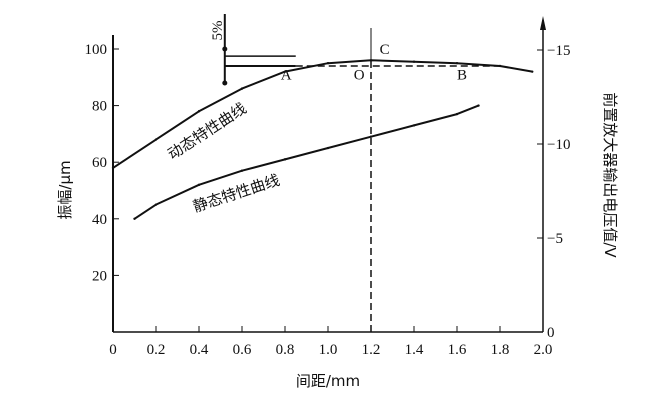 The image size is (672, 411). What do you see at coordinates (113, 350) in the screenshot?
I see `x-tick-label: 0` at bounding box center [113, 350].